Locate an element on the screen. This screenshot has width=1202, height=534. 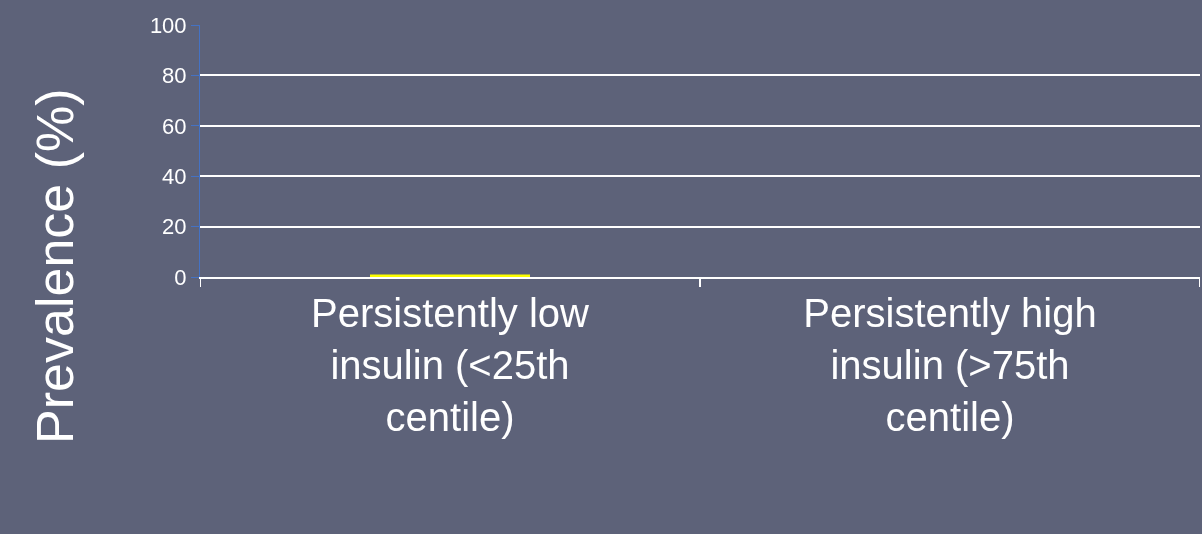
x-tick-label: Persistently low insulin (<25th centile) is located at coordinates (450, 365).